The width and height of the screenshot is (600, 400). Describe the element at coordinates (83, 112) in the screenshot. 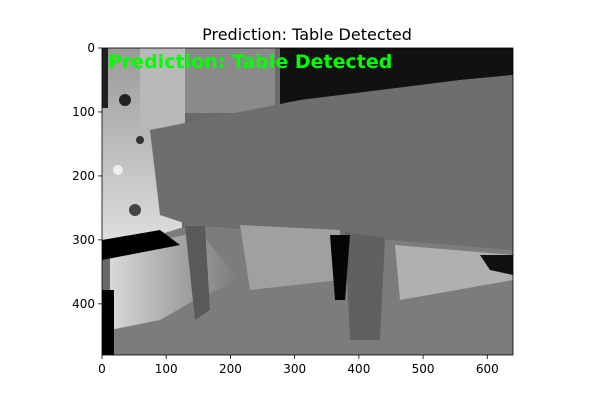

I see `y-tick-label: 100` at that location.